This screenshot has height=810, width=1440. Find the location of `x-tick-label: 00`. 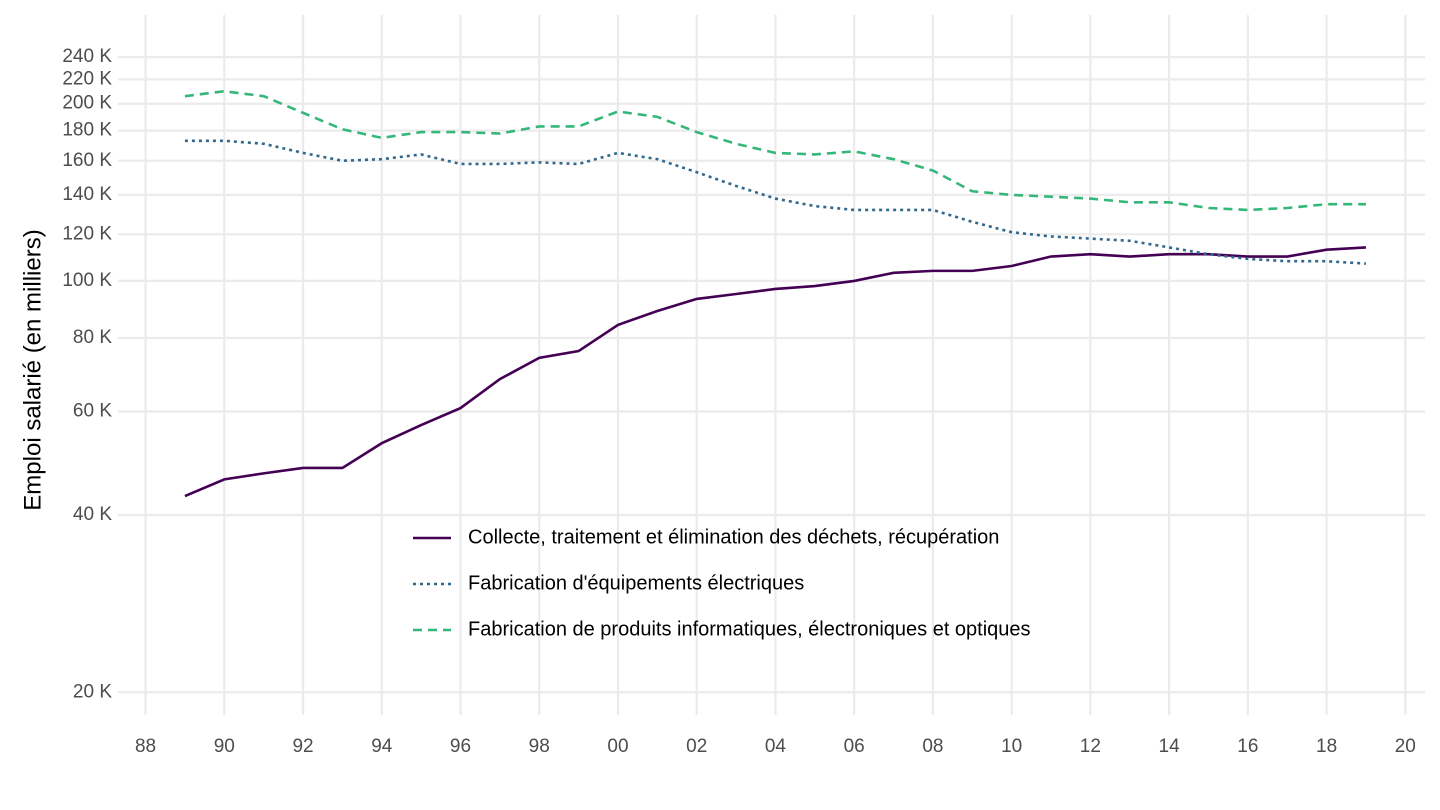

x-tick-label: 00 is located at coordinates (617, 746).